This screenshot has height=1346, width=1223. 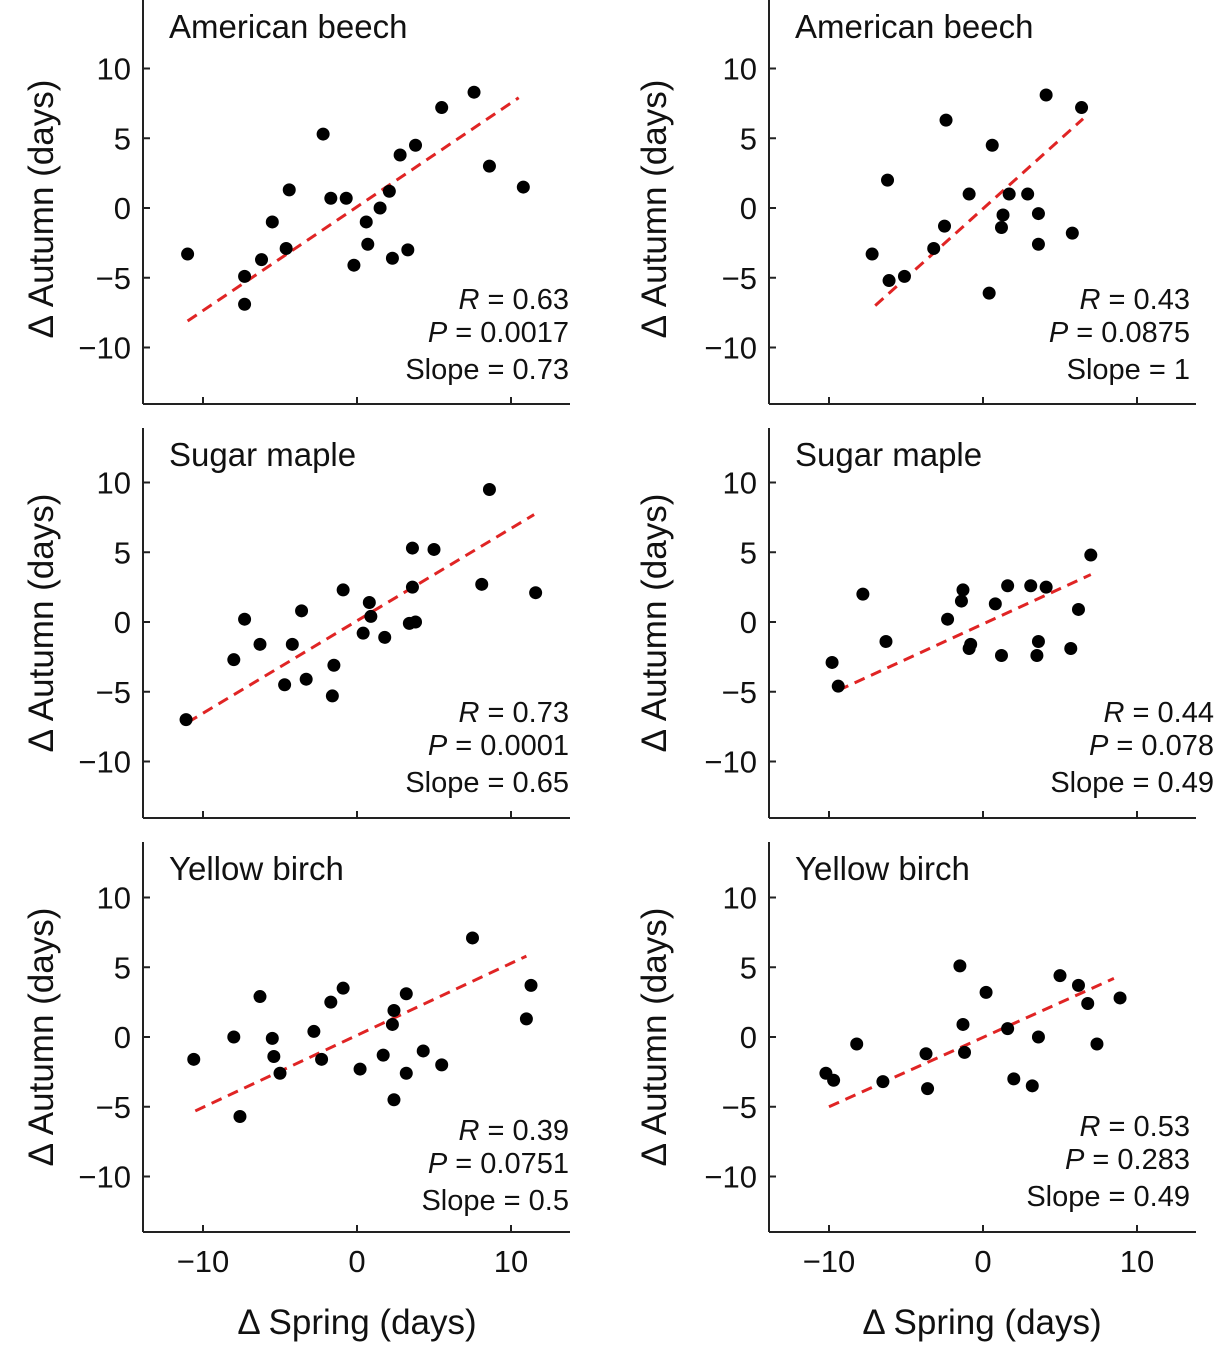 What do you see at coordinates (514, 1131) in the screenshot?
I see `r-statistic: R = 0.39` at bounding box center [514, 1131].